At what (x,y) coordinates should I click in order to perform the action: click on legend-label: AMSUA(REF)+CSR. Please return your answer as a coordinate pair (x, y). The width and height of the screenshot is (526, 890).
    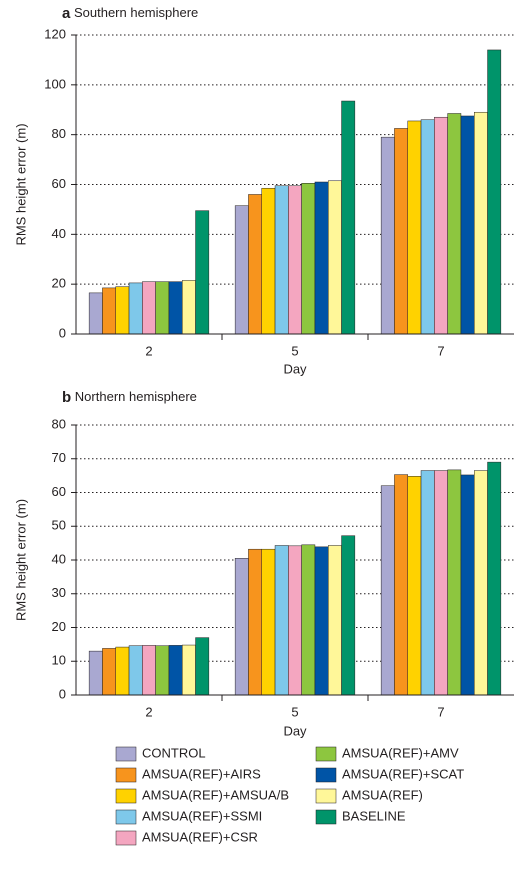
    Looking at the image, I should click on (200, 836).